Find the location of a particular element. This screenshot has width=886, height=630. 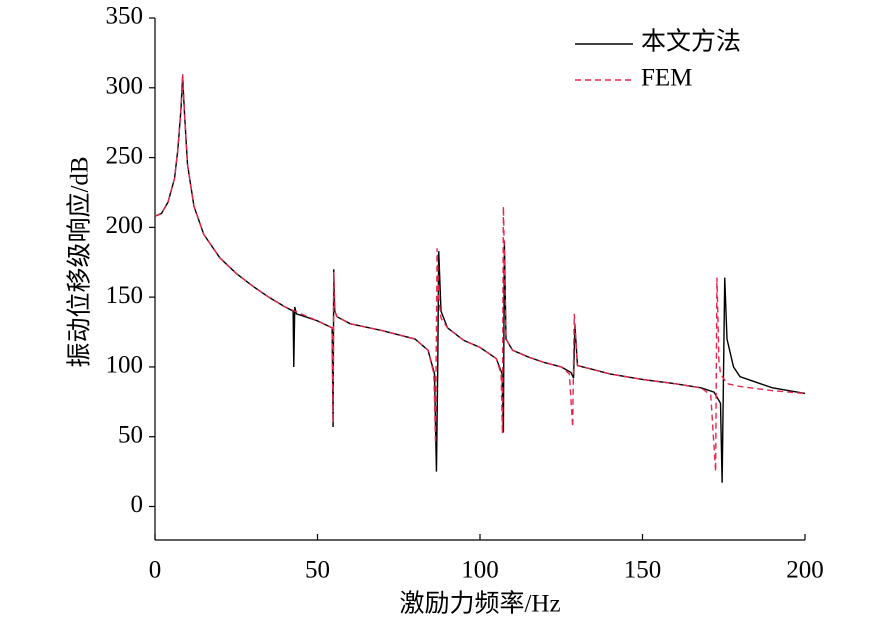

y-tick-label: 100 is located at coordinates (125, 365).